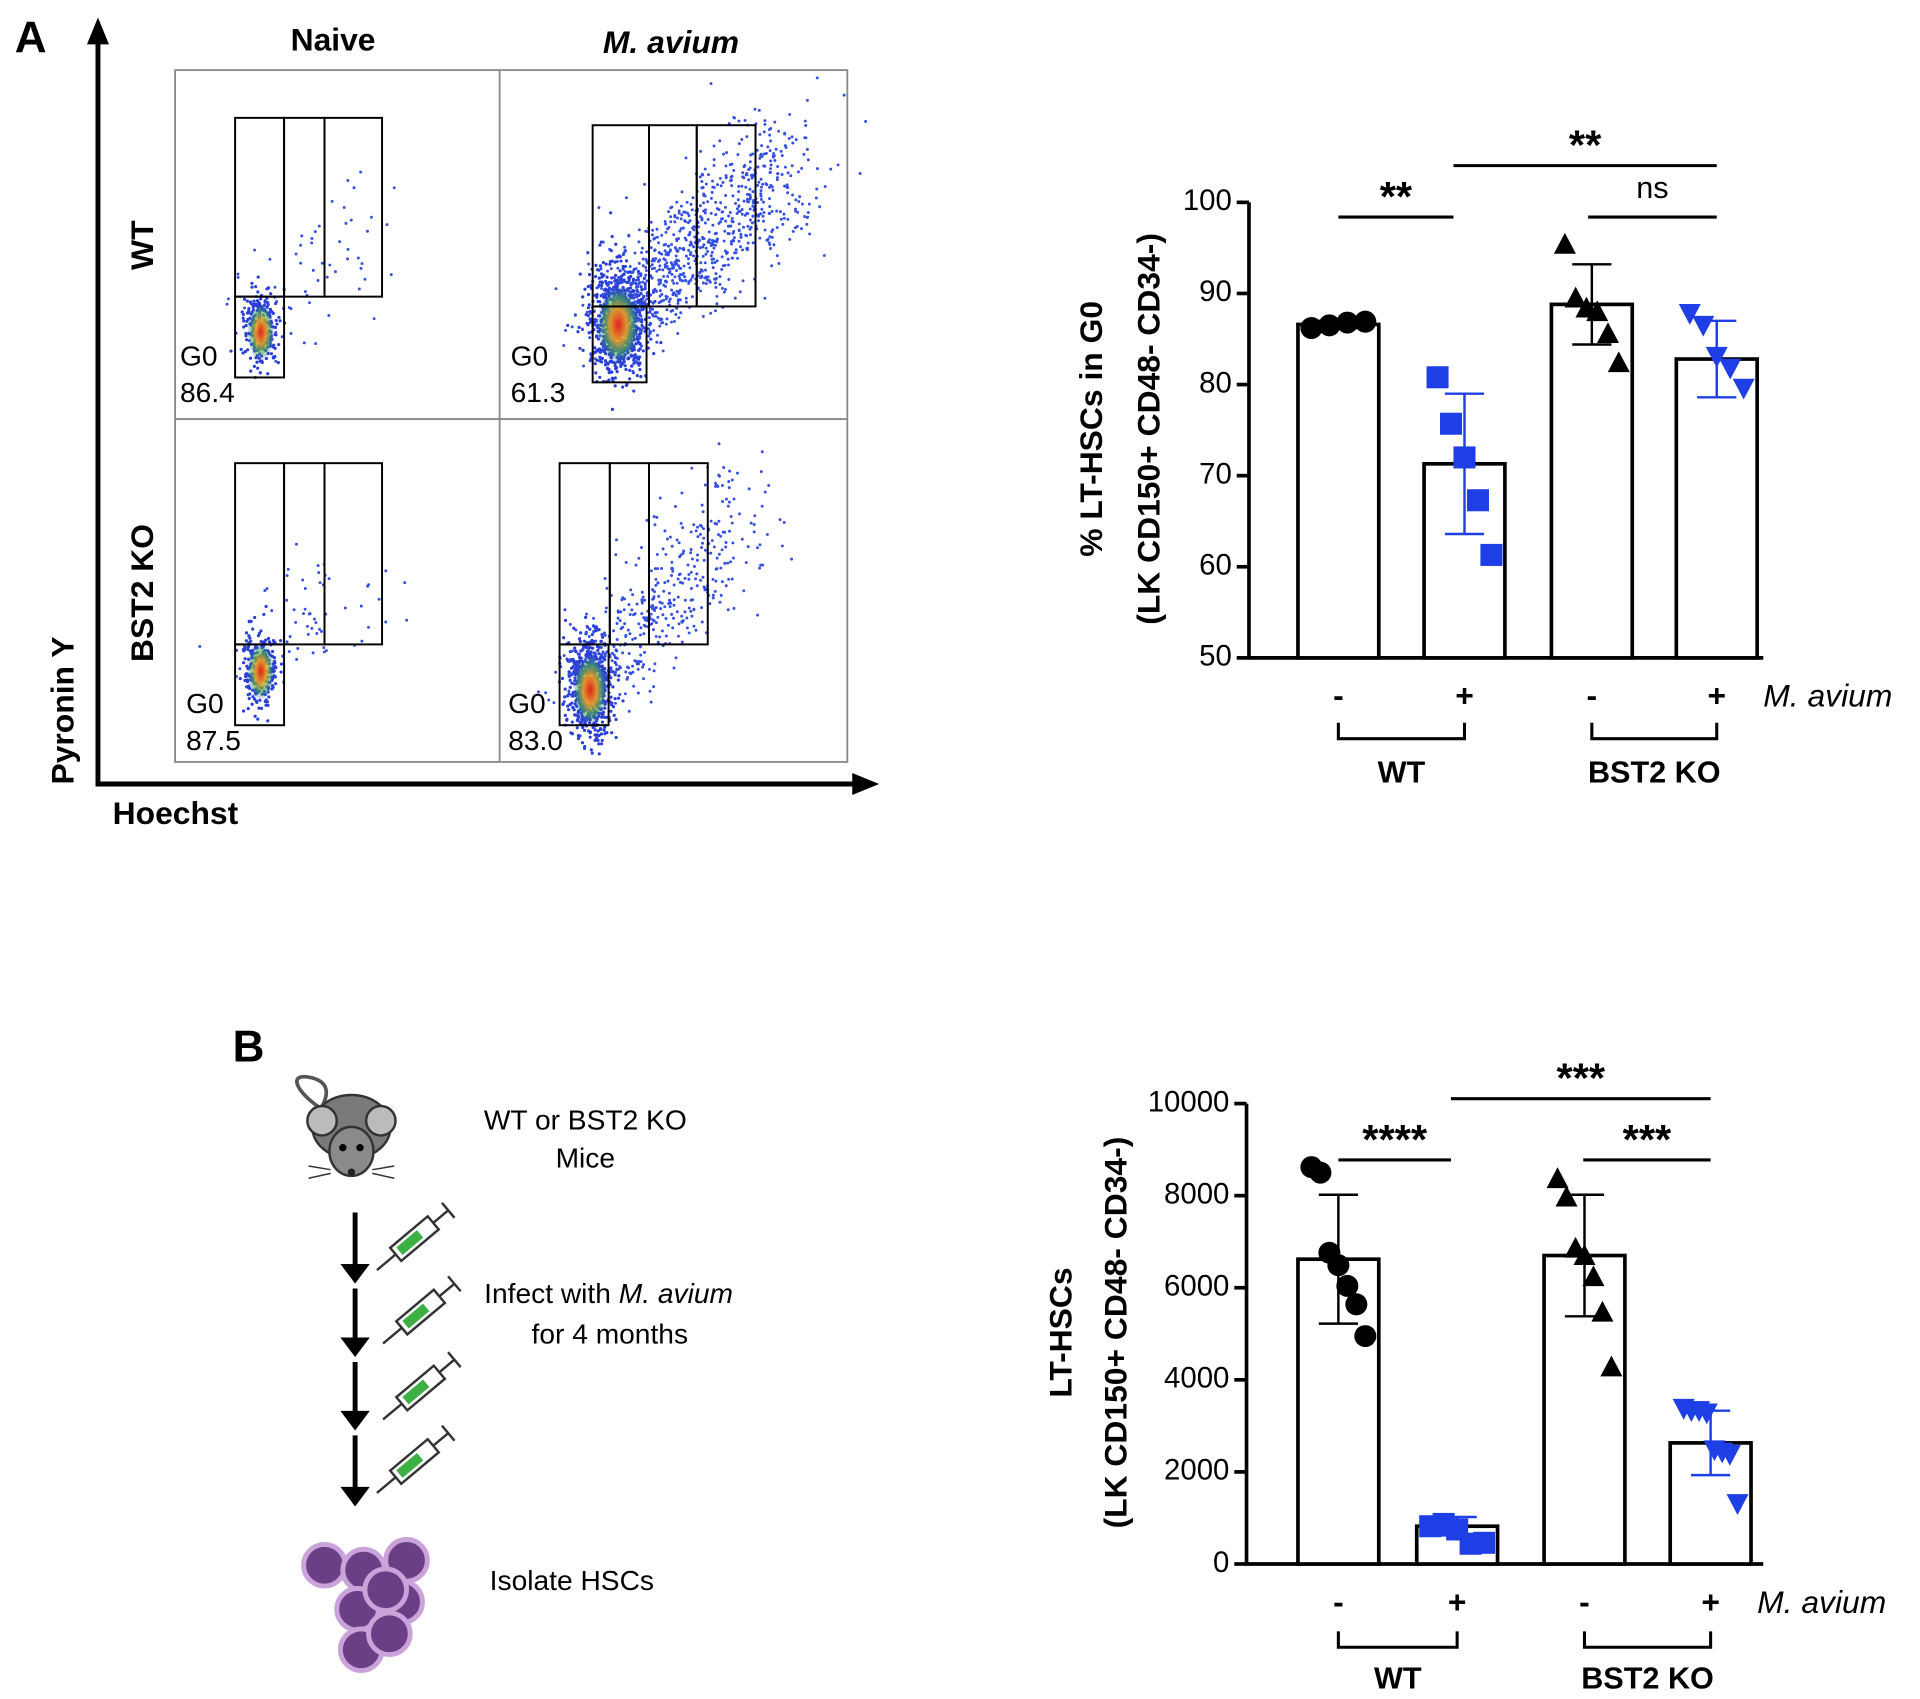 This screenshot has height=1699, width=1920. What do you see at coordinates (401, 1354) in the screenshot?
I see `process-arrows` at bounding box center [401, 1354].